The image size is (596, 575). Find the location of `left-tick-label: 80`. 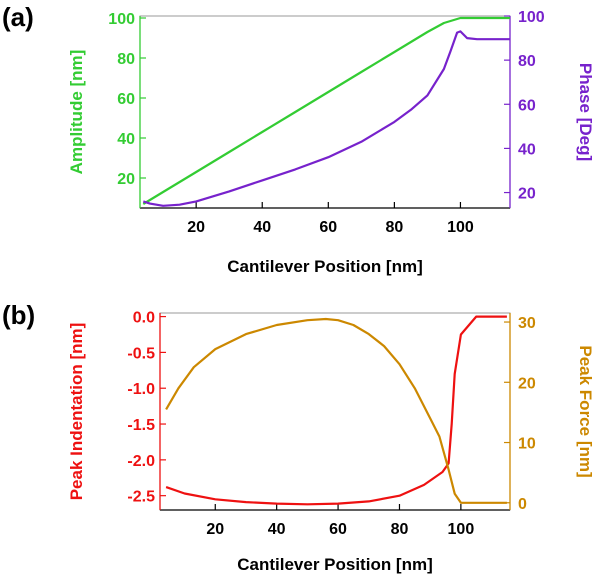

left-tick-label: 80 is located at coordinates (126, 59).